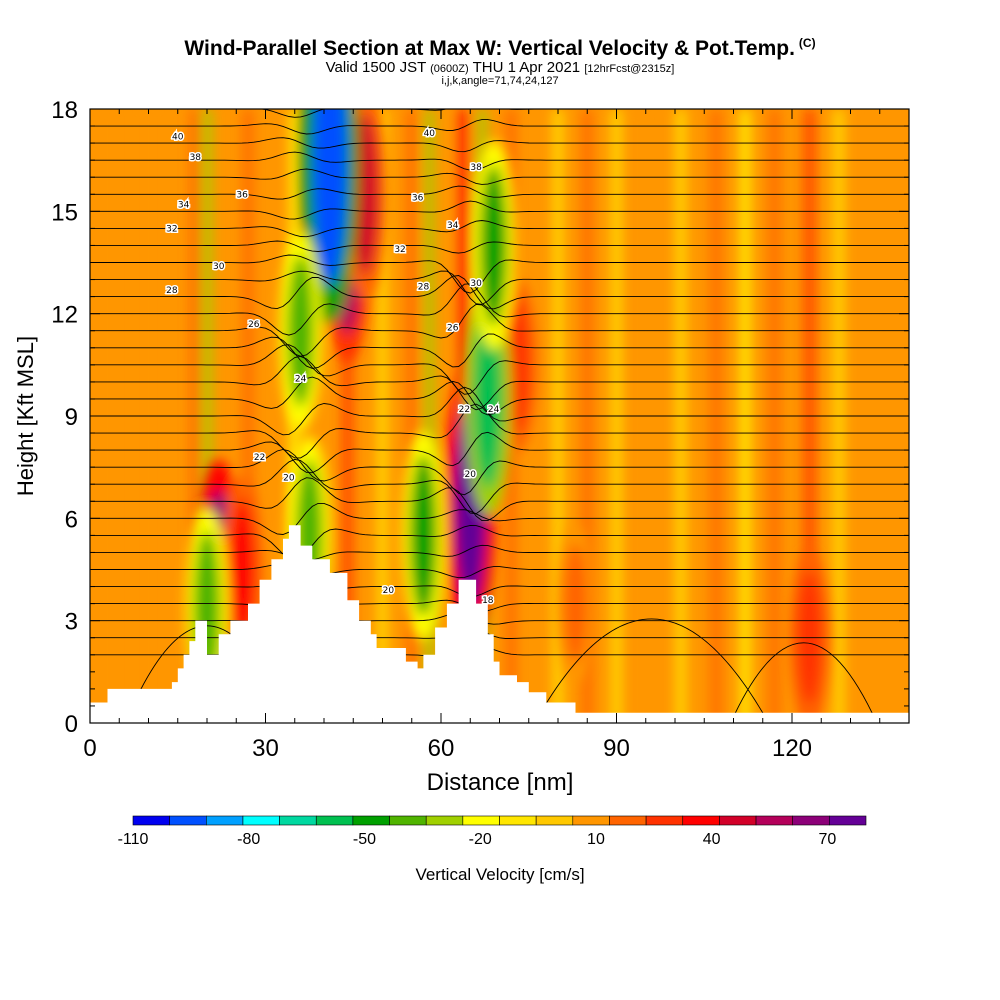 This screenshot has width=1000, height=1000. What do you see at coordinates (89, 748) in the screenshot?
I see `x-tick-label: 0` at bounding box center [89, 748].